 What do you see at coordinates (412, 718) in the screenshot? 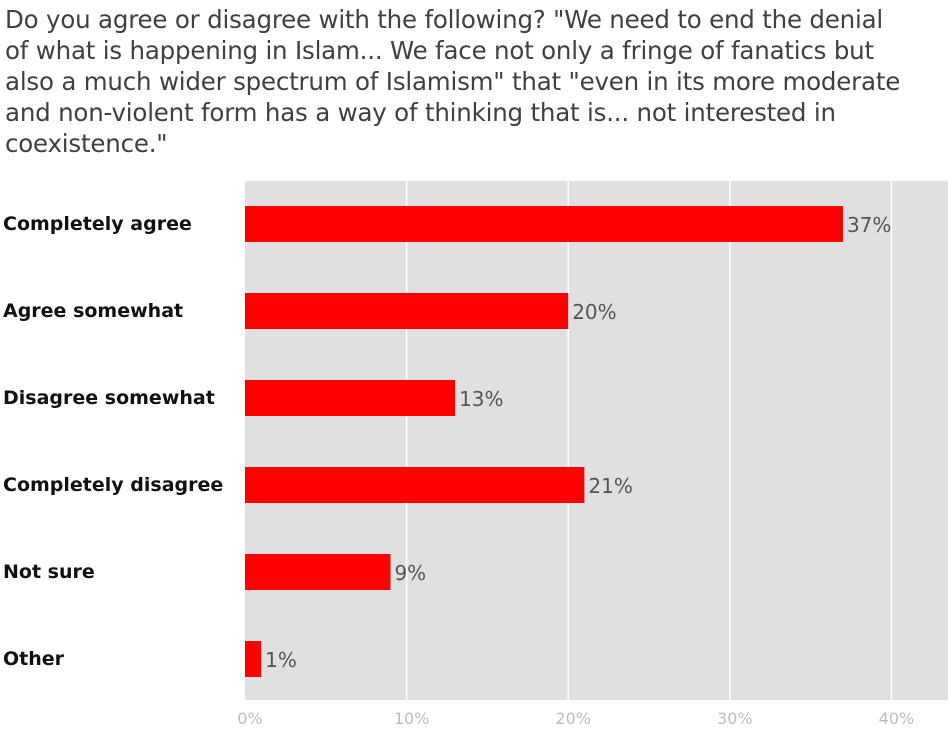
I see `x-tick-label: 10%` at bounding box center [412, 718].